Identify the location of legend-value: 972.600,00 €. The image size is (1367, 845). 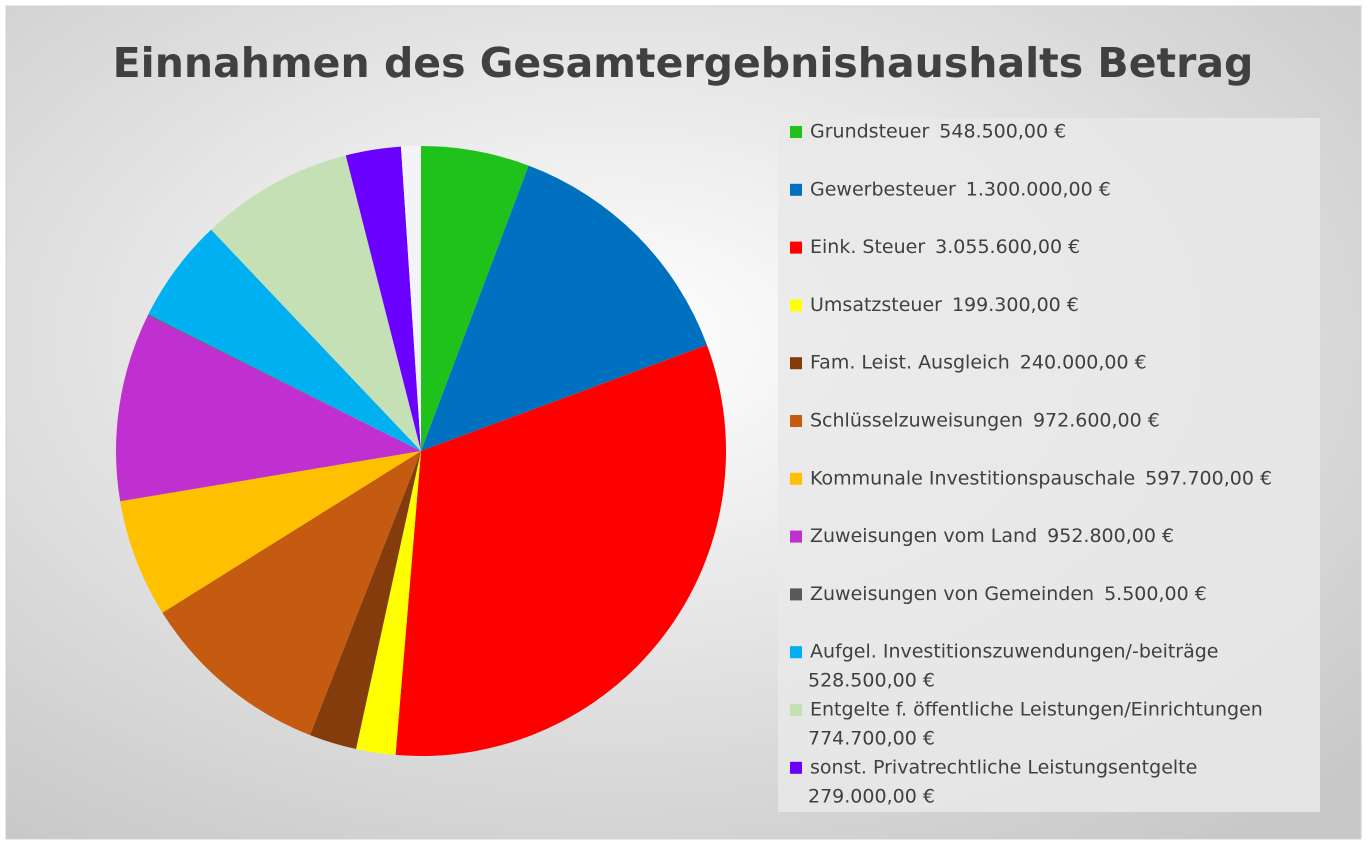
(1096, 421).